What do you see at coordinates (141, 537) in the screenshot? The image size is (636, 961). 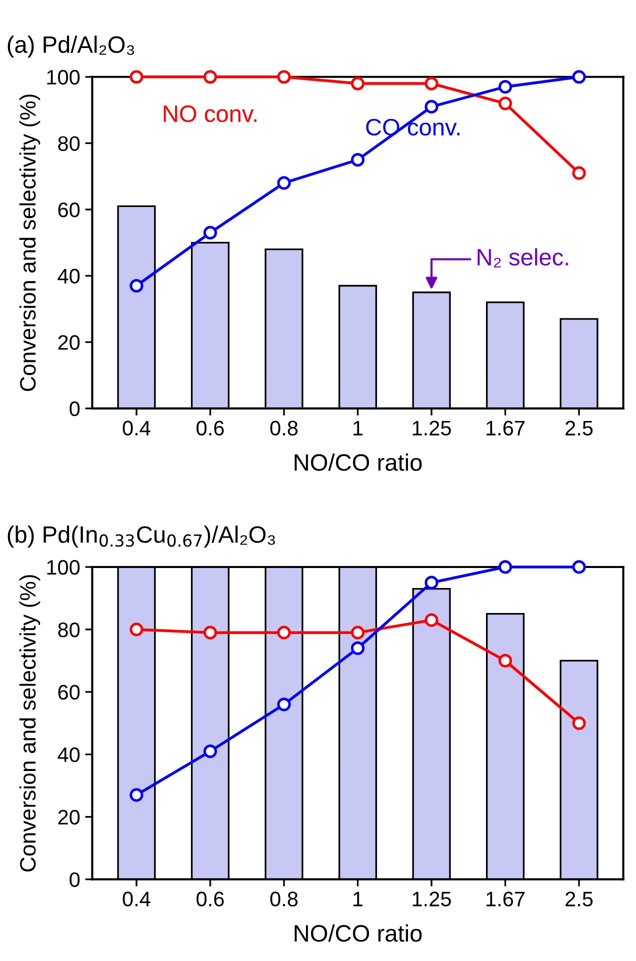 I see `chart-title: (b) Pd(In$_{0.33}$Cu$_{0.67}$)/Al₂O₃` at bounding box center [141, 537].